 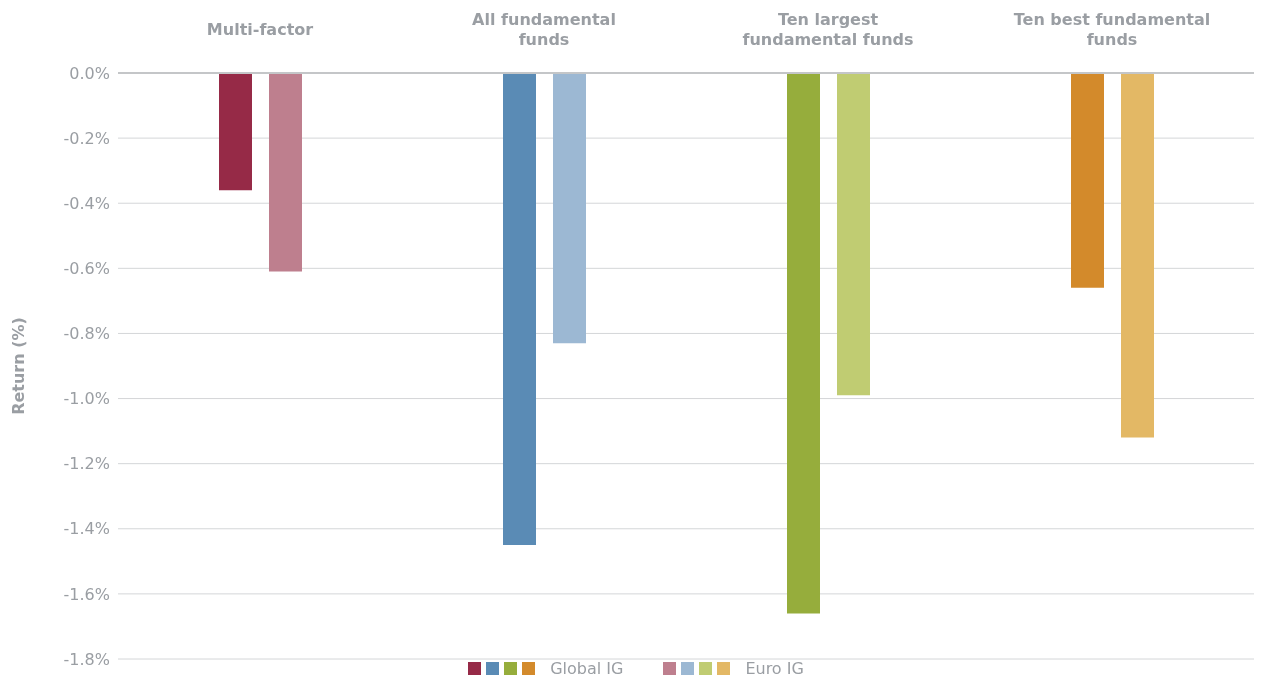 What do you see at coordinates (1112, 29) in the screenshot?
I see `x-tick-label: Ten best fundamental funds` at bounding box center [1112, 29].